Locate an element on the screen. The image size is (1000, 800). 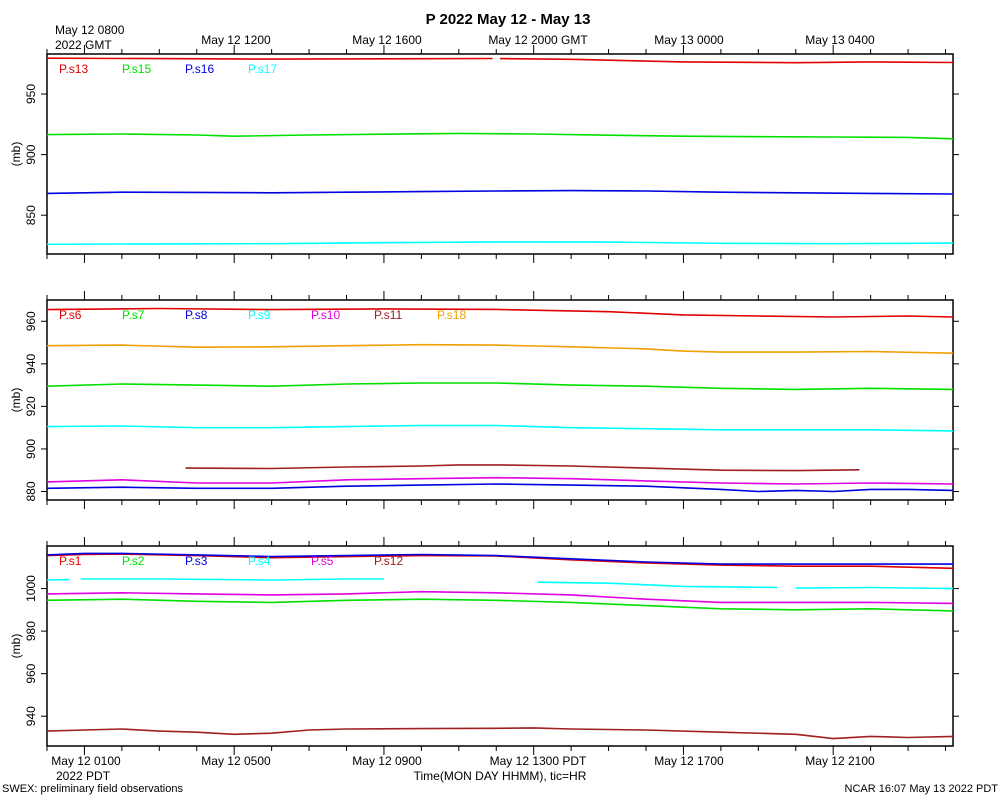
bottom-axis-label: May 12 1300 PDT is located at coordinates (538, 761).